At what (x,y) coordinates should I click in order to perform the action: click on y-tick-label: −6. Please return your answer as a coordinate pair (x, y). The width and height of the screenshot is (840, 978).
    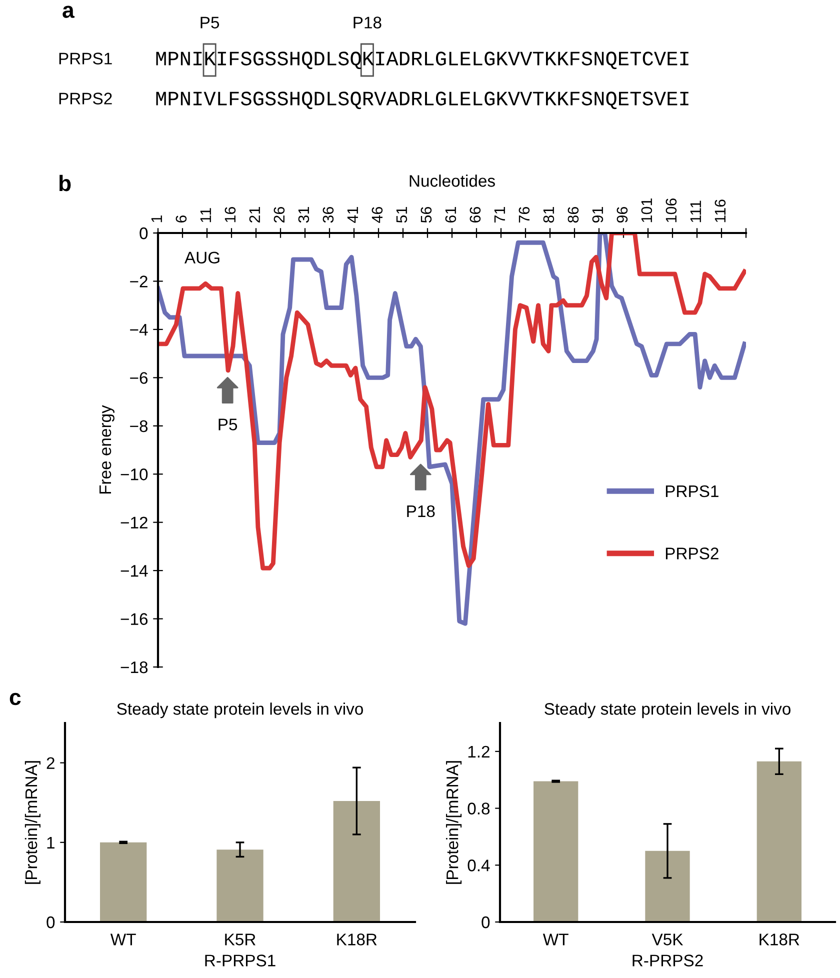
    Looking at the image, I should click on (139, 378).